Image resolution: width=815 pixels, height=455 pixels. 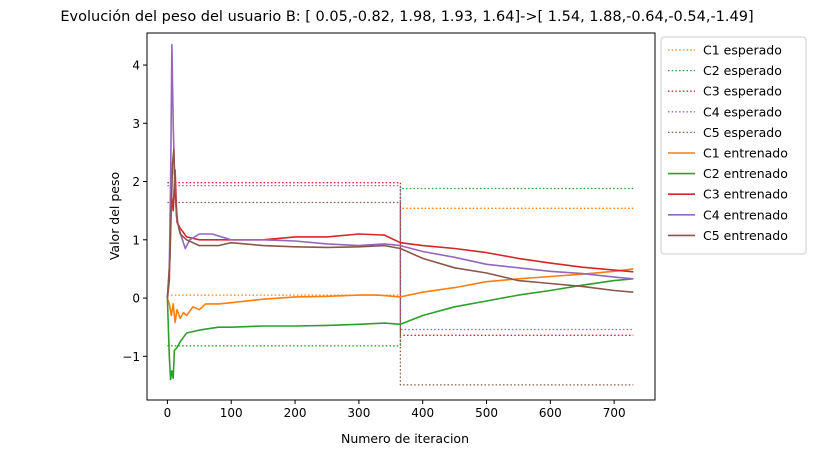 What do you see at coordinates (136, 124) in the screenshot?
I see `y-tick-label: 3` at bounding box center [136, 124].